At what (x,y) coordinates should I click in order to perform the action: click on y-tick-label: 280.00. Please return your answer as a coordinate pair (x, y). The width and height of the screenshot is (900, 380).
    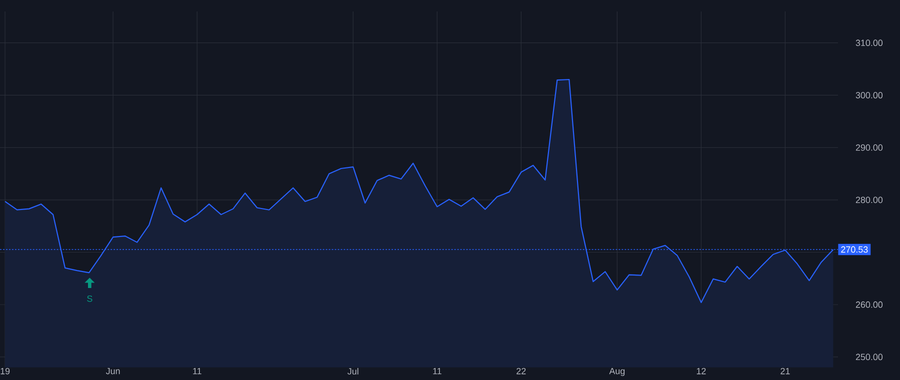
    Looking at the image, I should click on (869, 200).